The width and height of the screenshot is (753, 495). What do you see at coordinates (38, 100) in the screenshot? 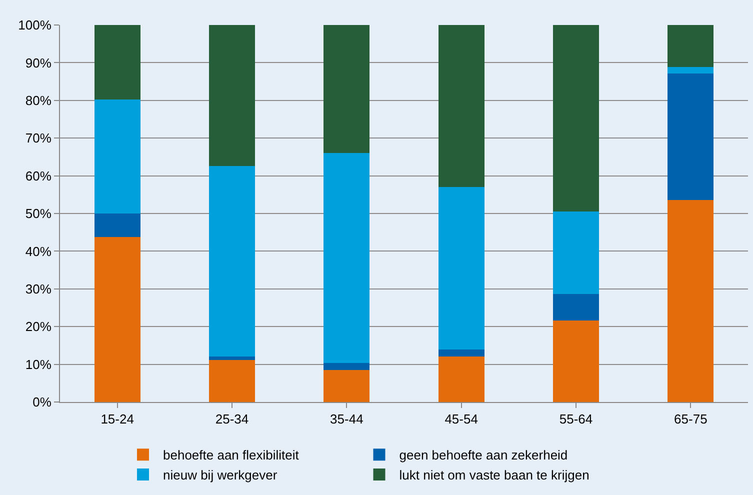
I see `y-tick-label: 80%` at bounding box center [38, 100].